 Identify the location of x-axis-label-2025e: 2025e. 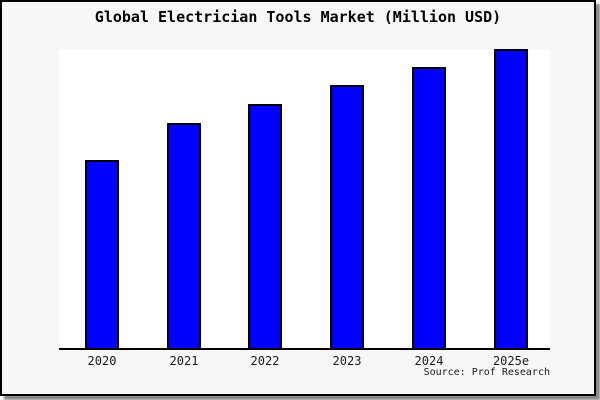
(511, 361).